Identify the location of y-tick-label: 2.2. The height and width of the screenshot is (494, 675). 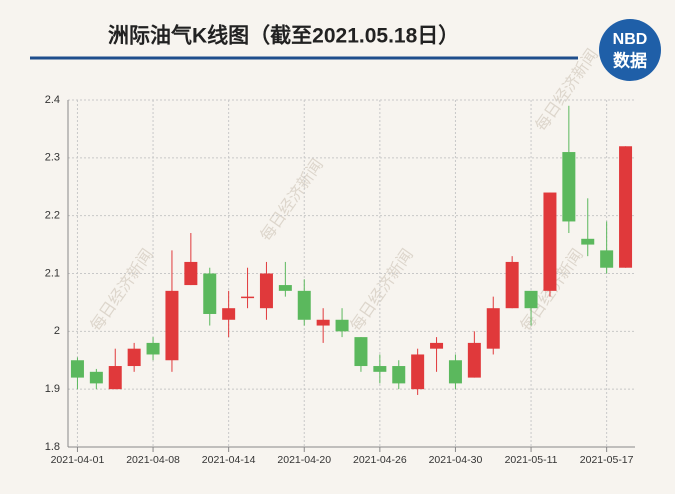
(52, 216).